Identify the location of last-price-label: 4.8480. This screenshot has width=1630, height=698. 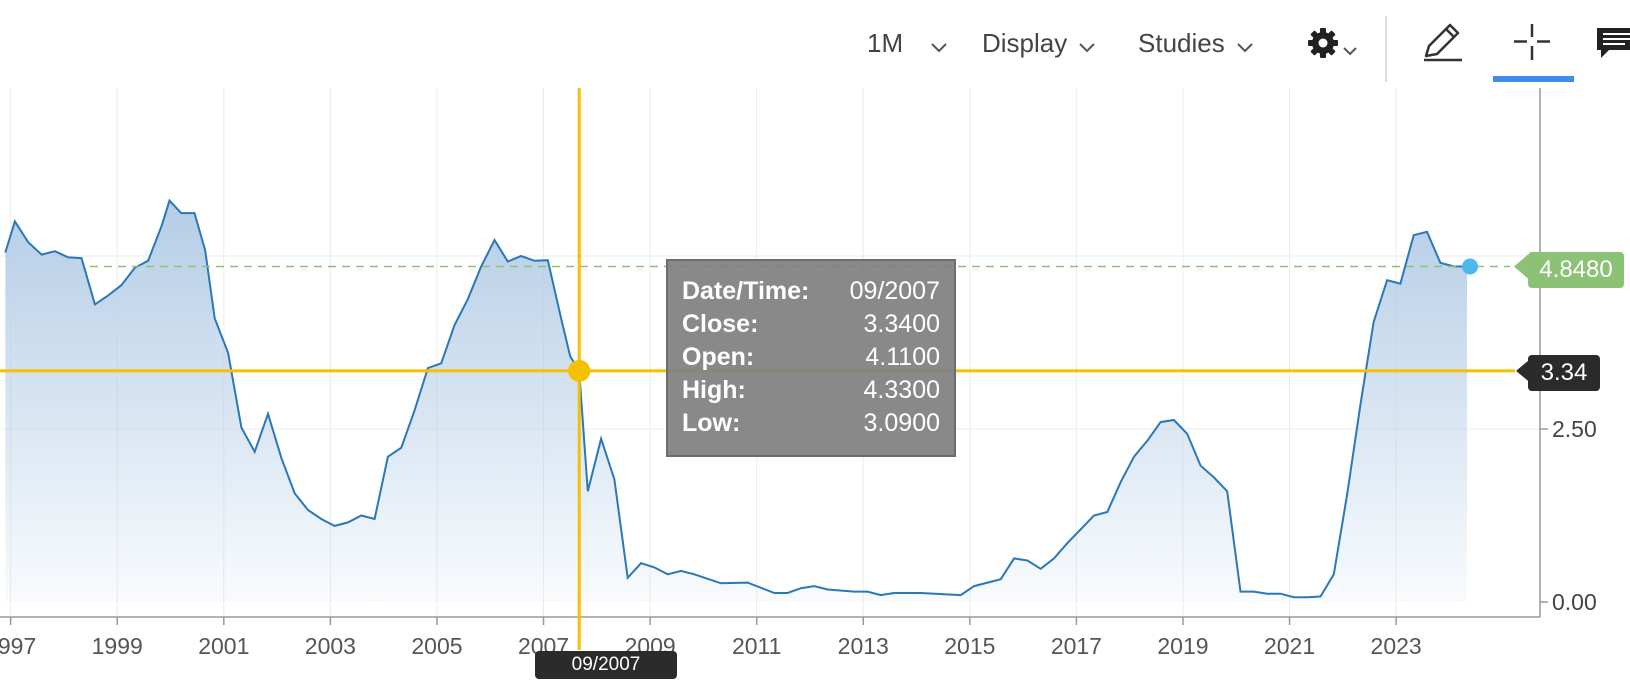
(1576, 270).